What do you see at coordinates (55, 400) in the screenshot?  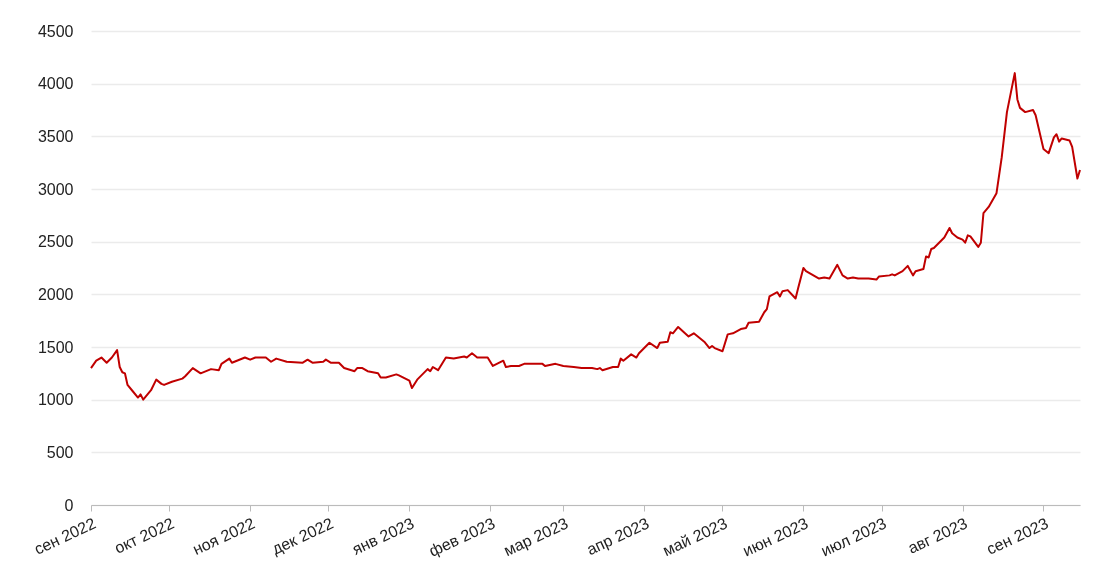 I see `y-tick-label: 1000` at bounding box center [55, 400].